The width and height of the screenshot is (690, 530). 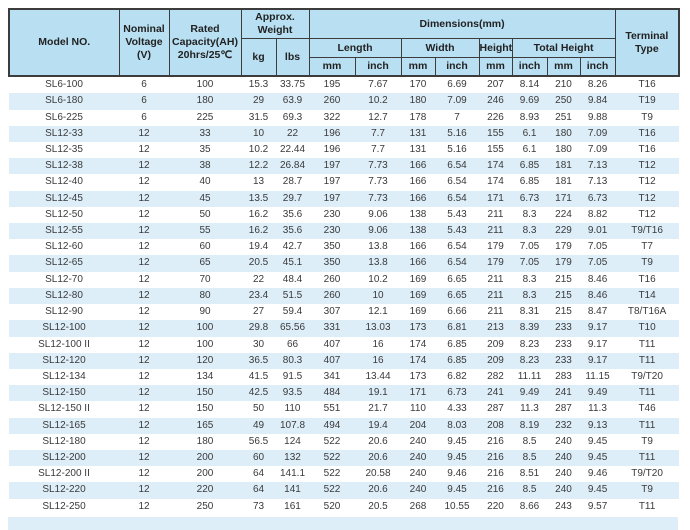 I want to click on cell-capacity: 80, so click(x=205, y=295).